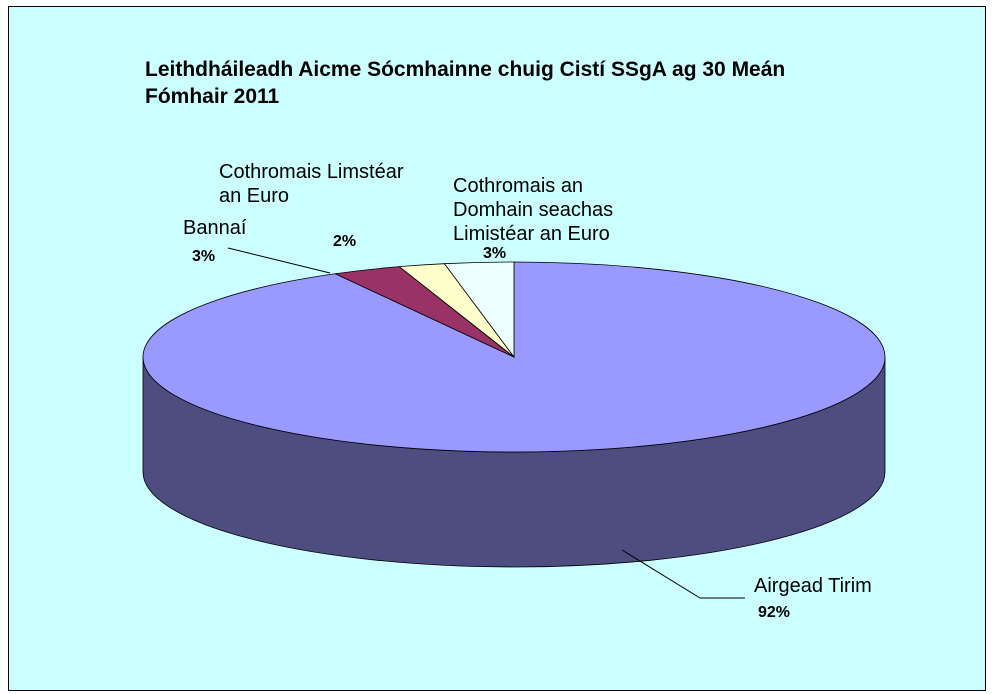 The image size is (992, 694). Describe the element at coordinates (215, 228) in the screenshot. I see `slice-label: Bannaí` at that location.